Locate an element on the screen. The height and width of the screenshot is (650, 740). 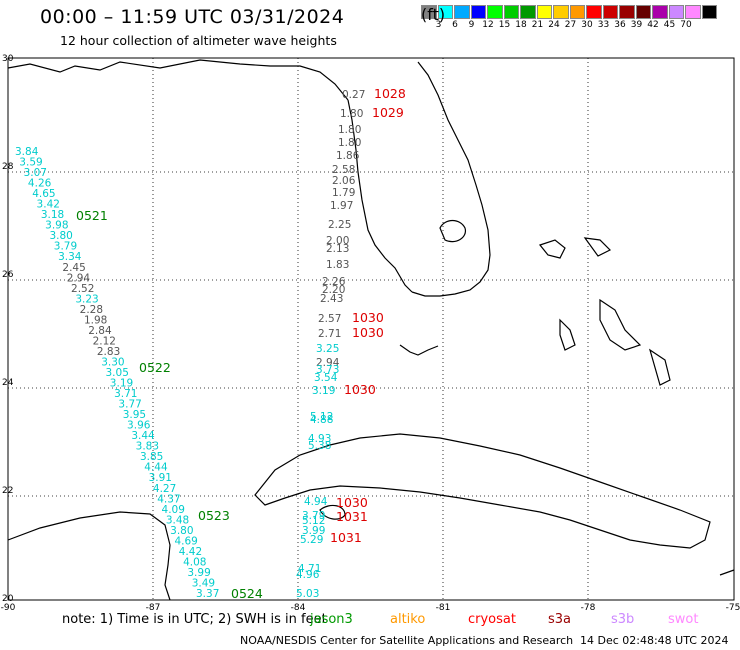
wave-height-value: 3.25 is located at coordinates (327, 349).